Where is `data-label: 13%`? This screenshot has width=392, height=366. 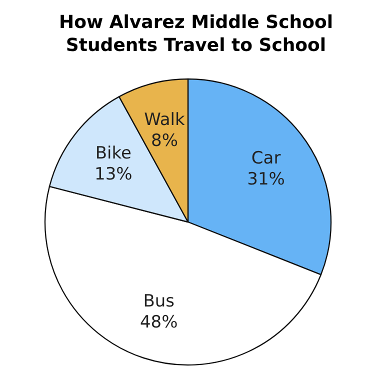
data-label: 13% is located at coordinates (113, 174).